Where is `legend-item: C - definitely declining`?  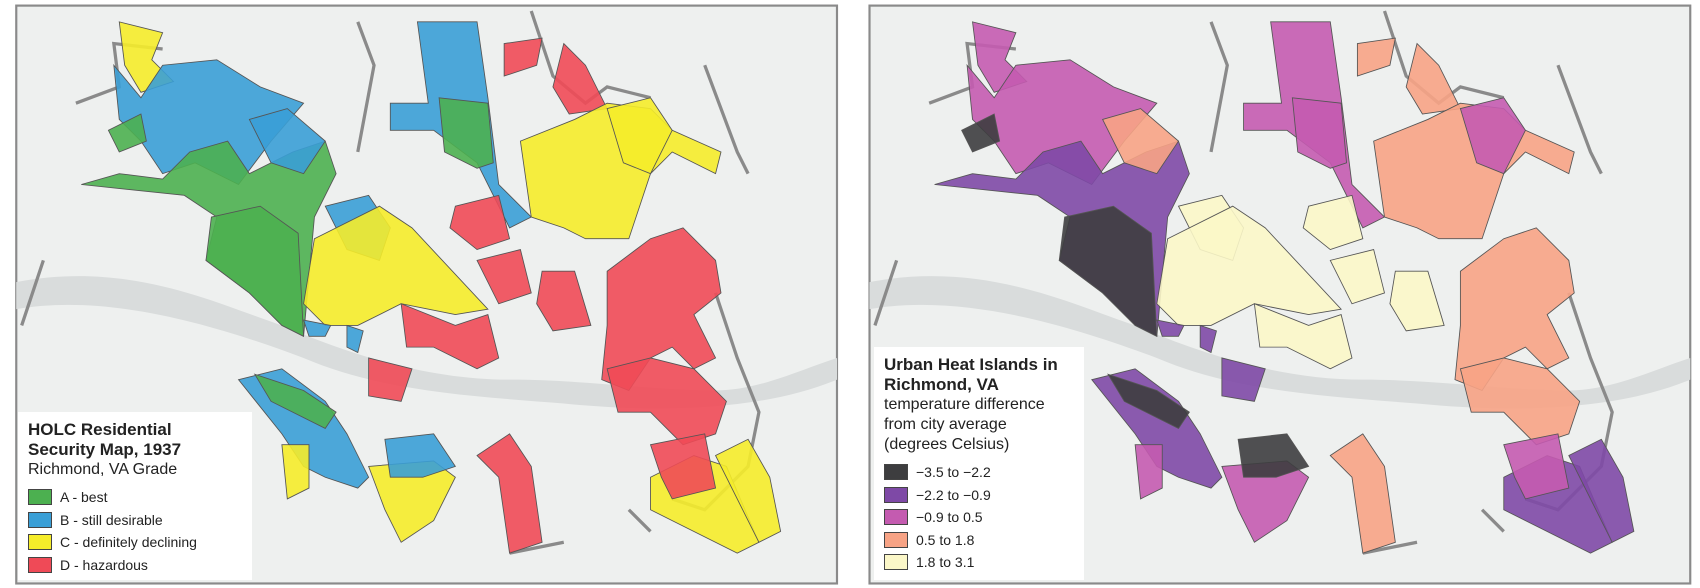 legend-item: C - definitely declining is located at coordinates (135, 542).